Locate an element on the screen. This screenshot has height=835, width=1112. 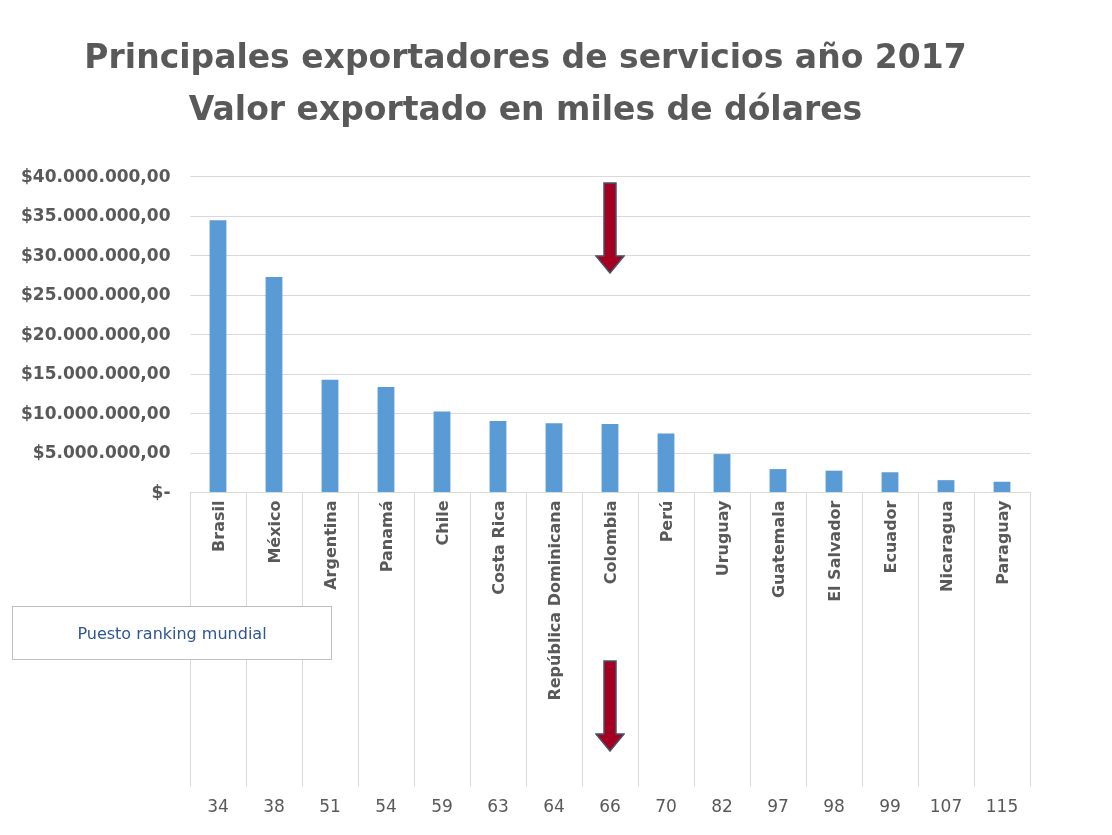
y-tick-label: $5.000.000,00 is located at coordinates (101, 452).